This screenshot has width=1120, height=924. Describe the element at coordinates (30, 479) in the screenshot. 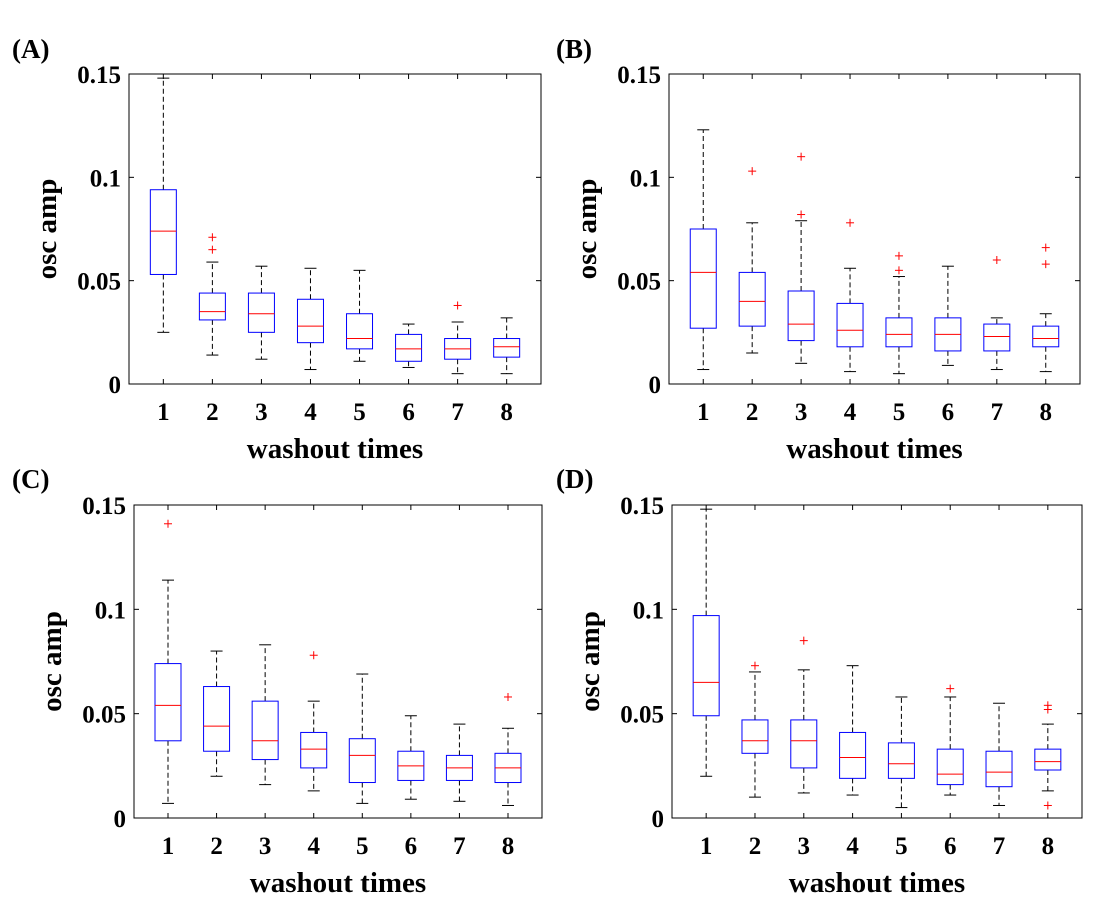

I see `panel-label: (C)` at that location.